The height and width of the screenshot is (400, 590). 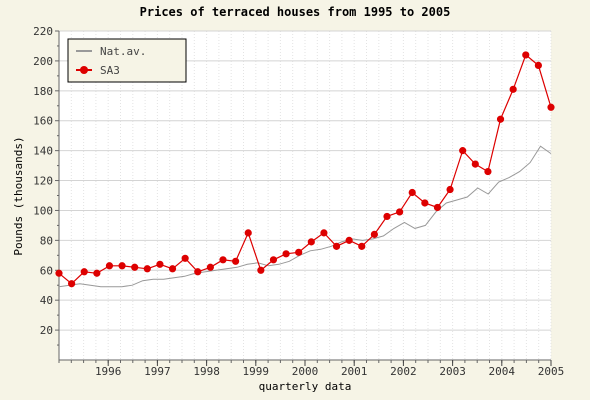 What do you see at coordinates (43, 181) in the screenshot?
I see `y-tick-label: 120` at bounding box center [43, 181].